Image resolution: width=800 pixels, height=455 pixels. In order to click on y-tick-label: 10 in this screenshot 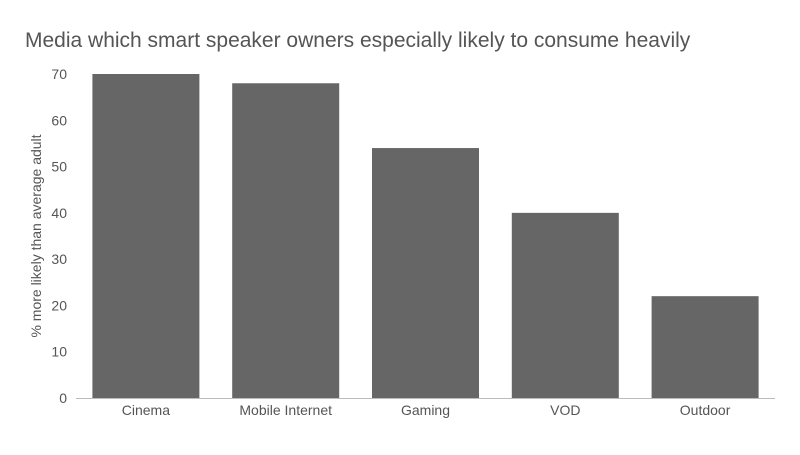, I will do `click(59, 352)`.